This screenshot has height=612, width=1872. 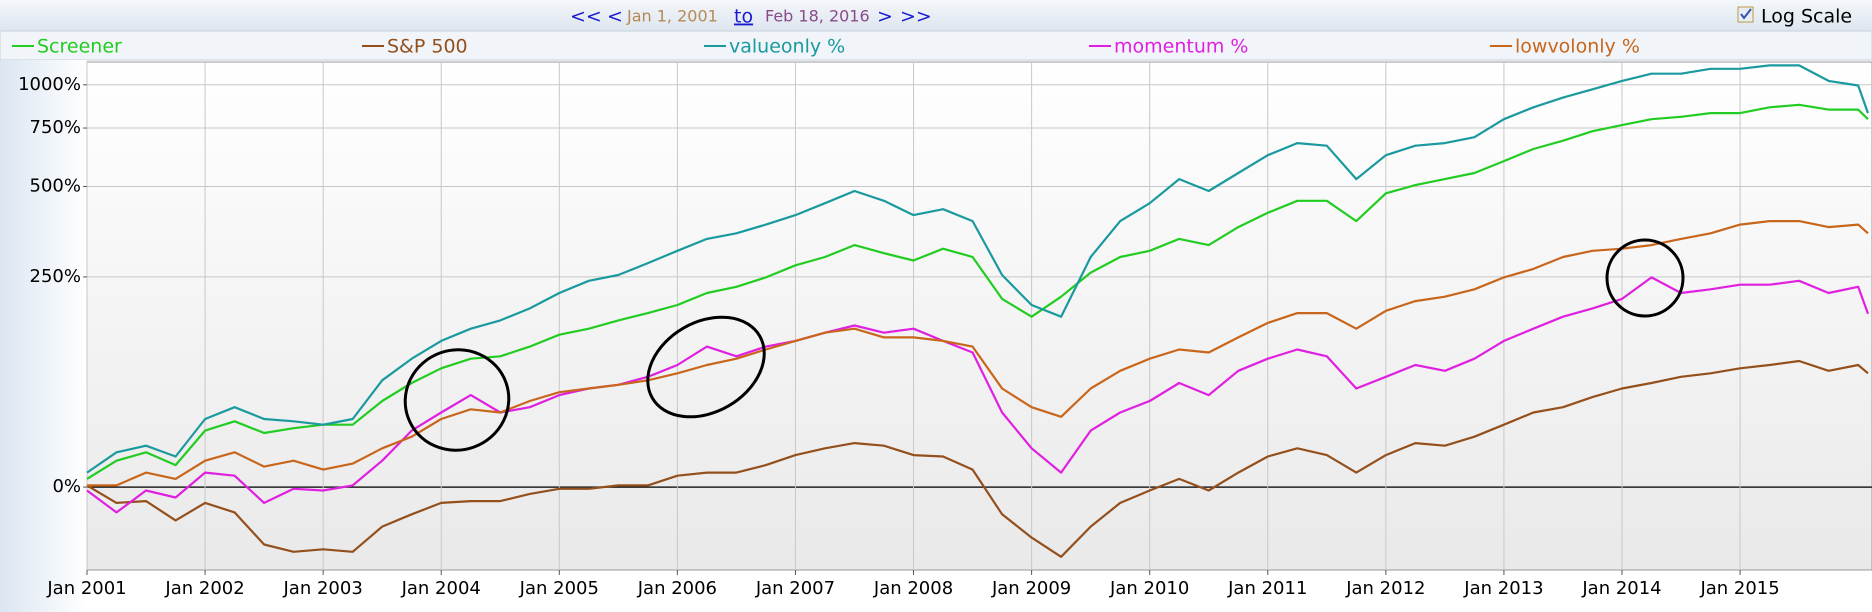 I want to click on axis-panel, so click(x=43, y=336).